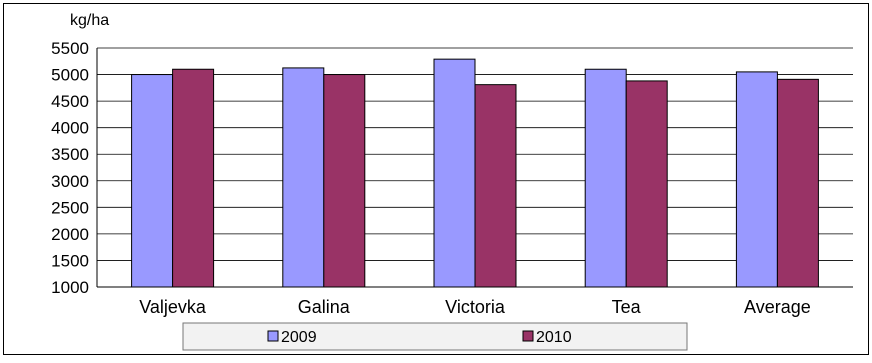 The height and width of the screenshot is (363, 872). Describe the element at coordinates (475, 307) in the screenshot. I see `x-category-label: Victoria` at that location.